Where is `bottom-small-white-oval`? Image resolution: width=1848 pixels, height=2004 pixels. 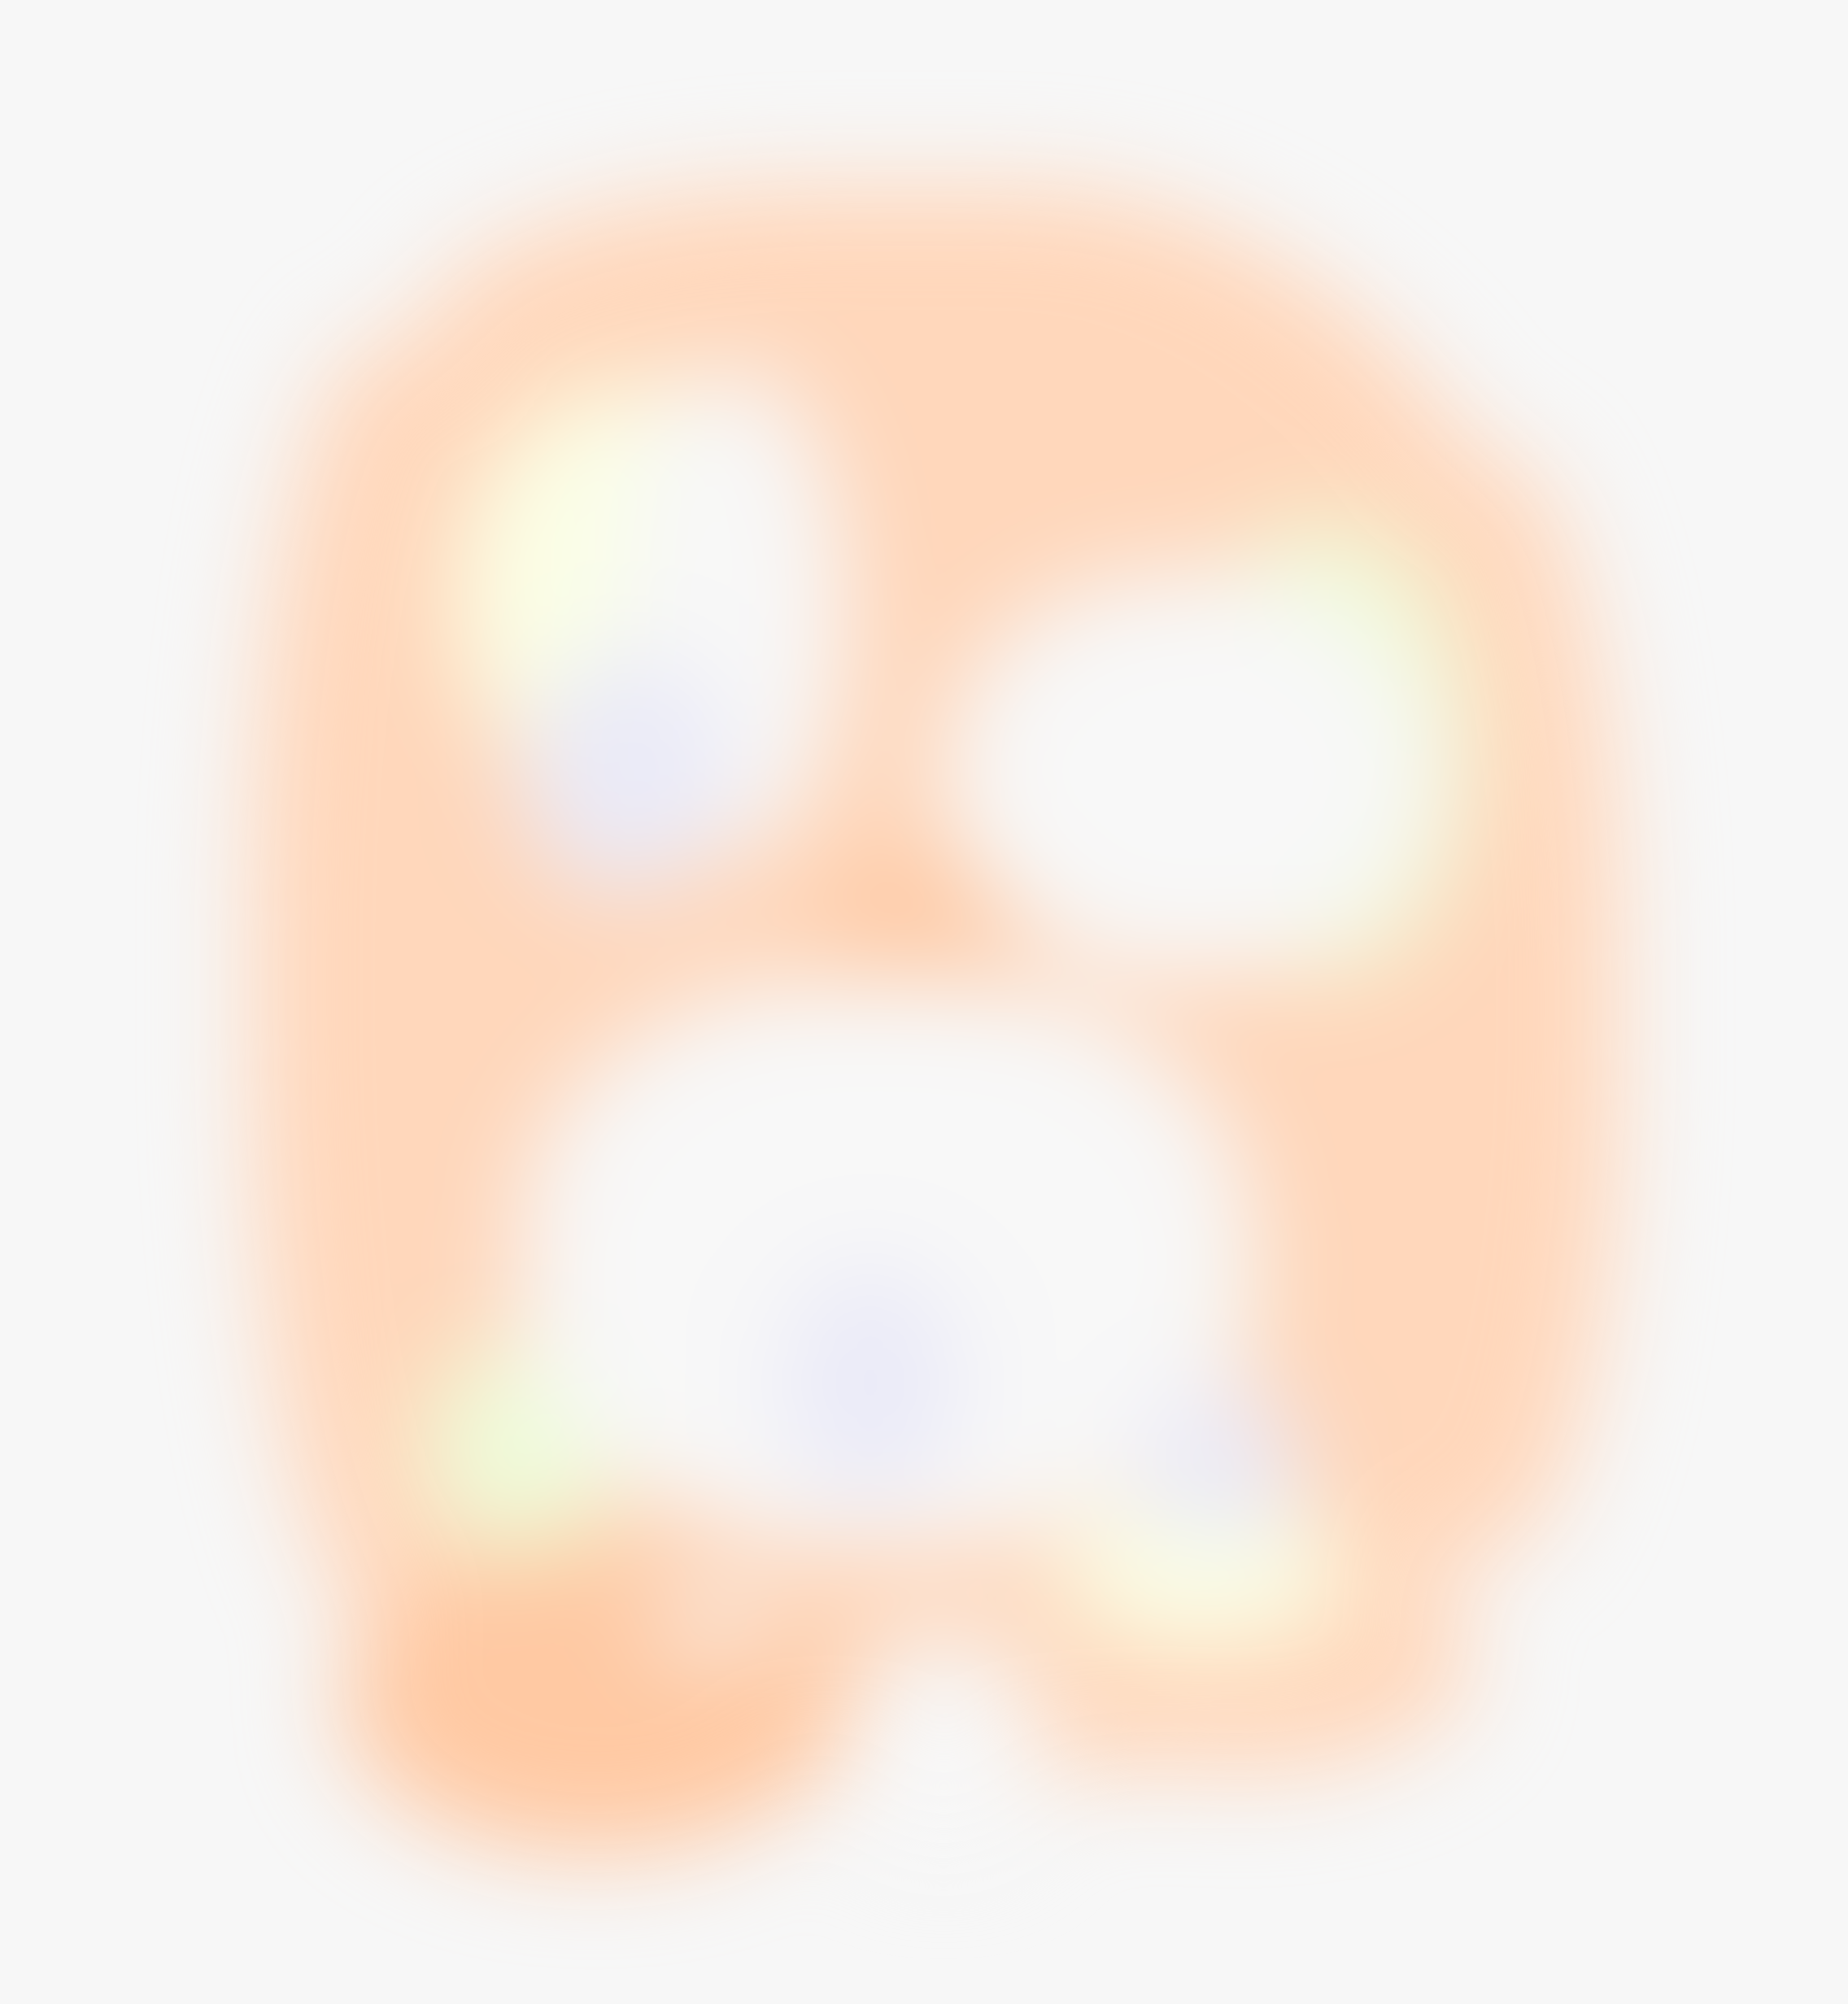
bottom-small-white-oval is located at coordinates (716, 1623).